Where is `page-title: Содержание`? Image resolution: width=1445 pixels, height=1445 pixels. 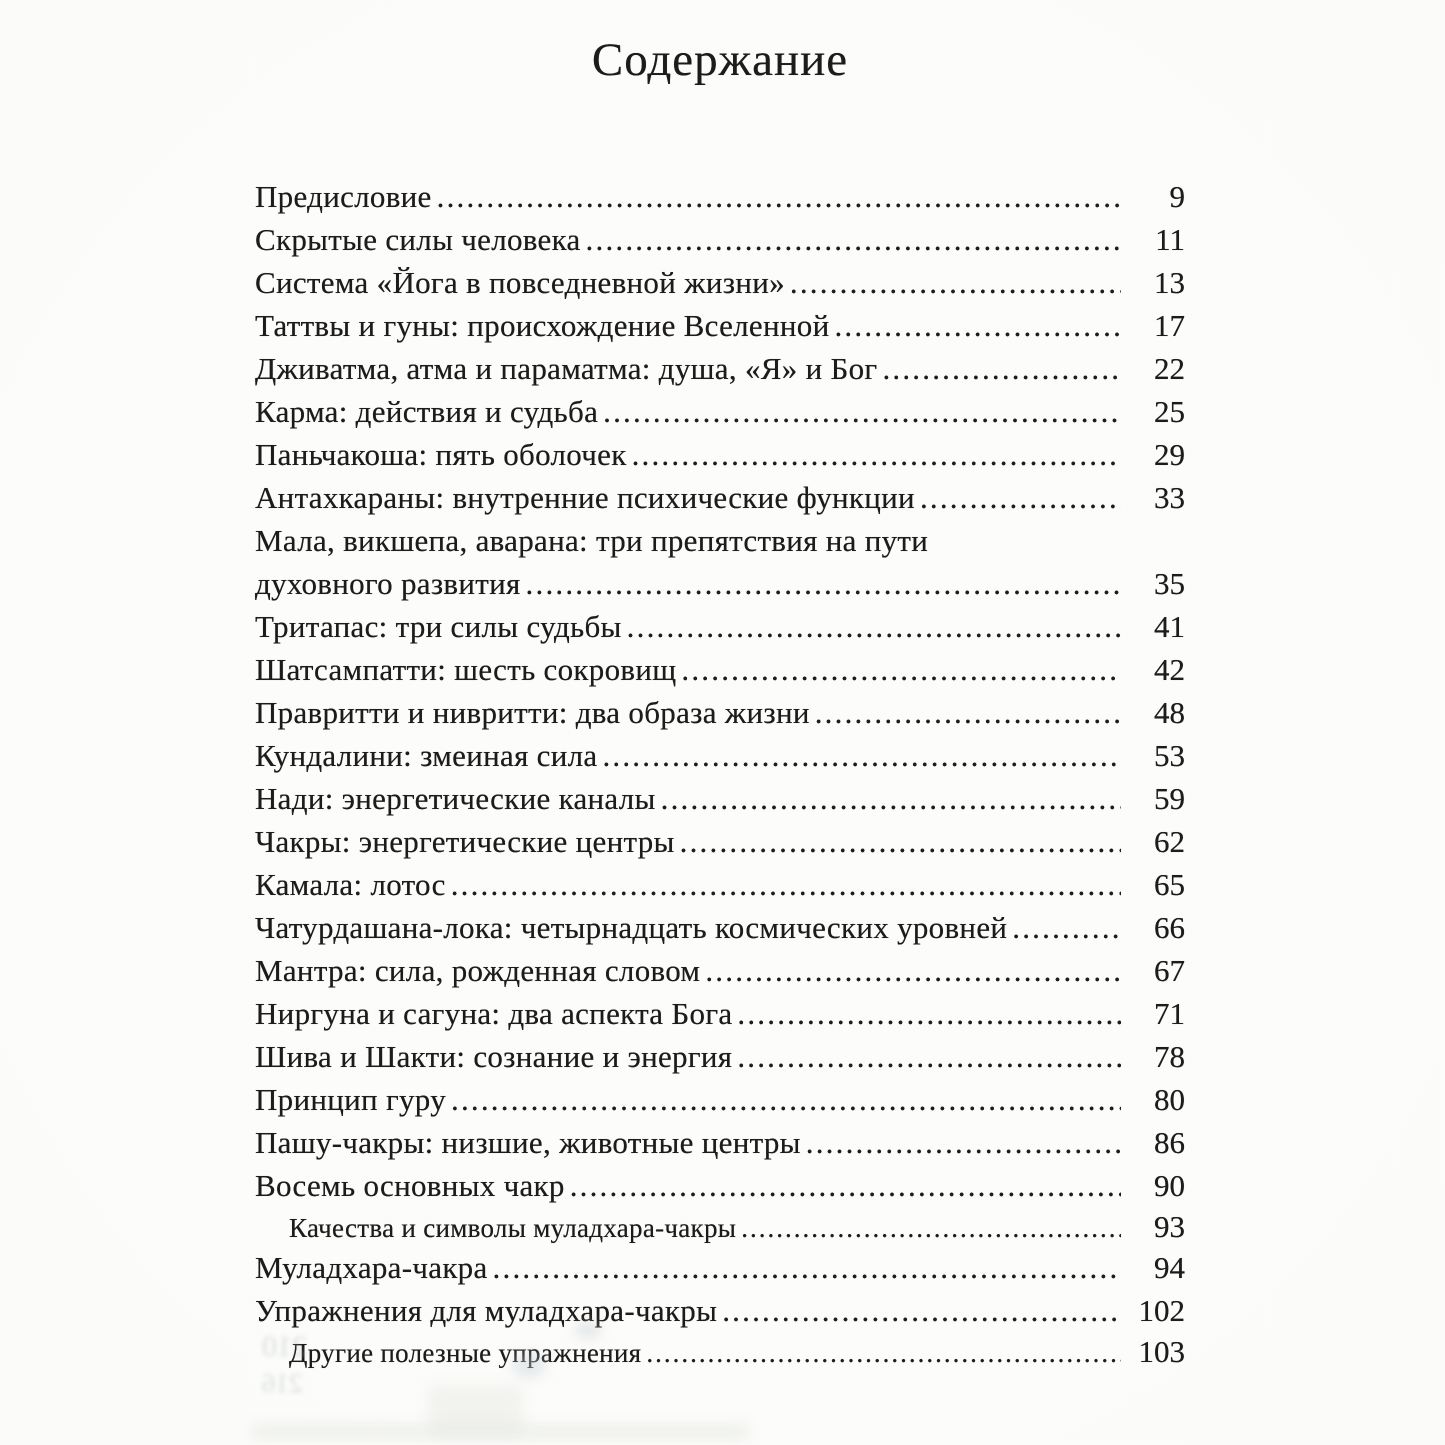
page-title: Содержание is located at coordinates (720, 60).